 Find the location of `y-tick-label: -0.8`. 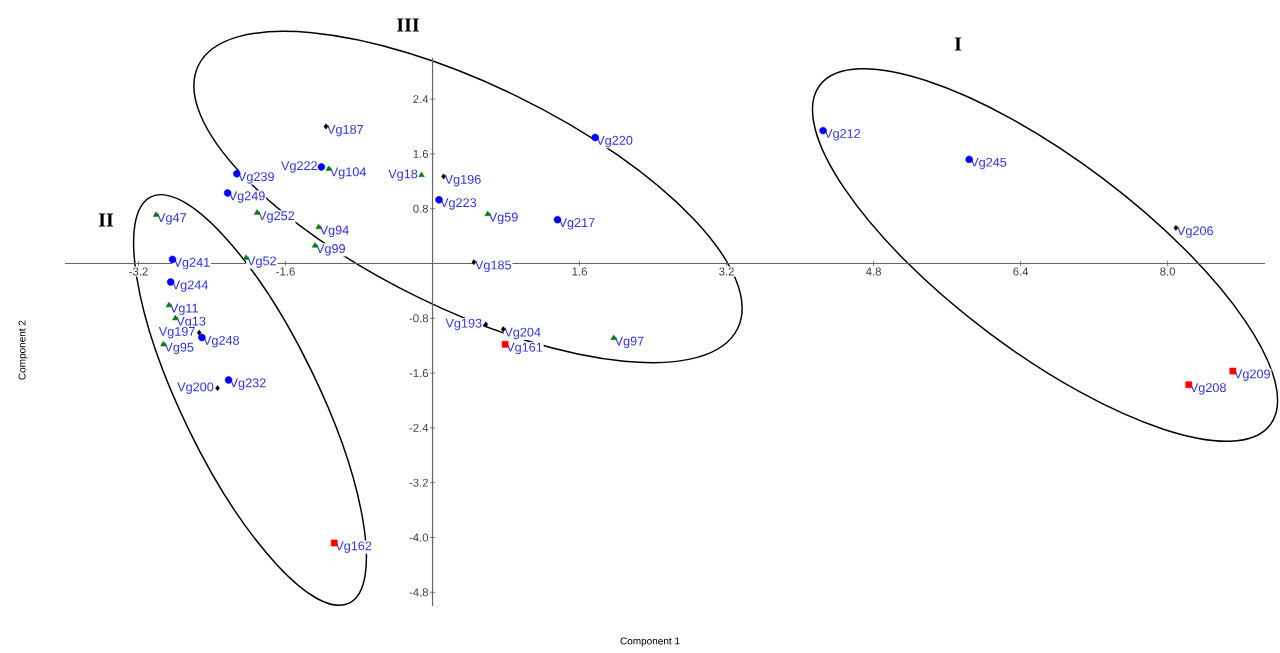

y-tick-label: -0.8 is located at coordinates (419, 318).